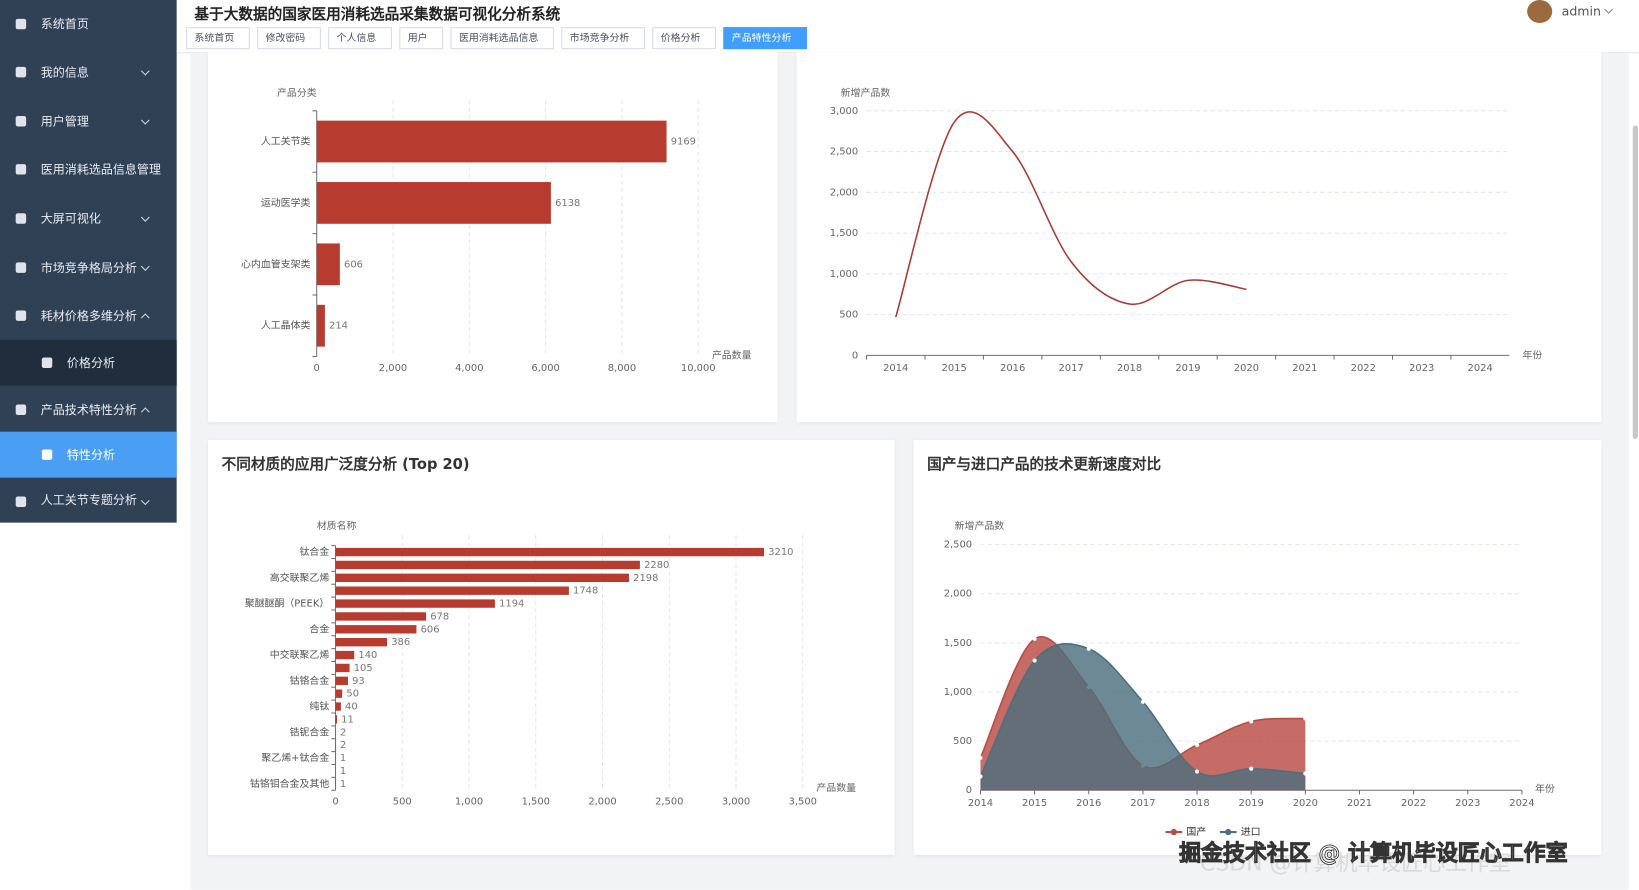 This screenshot has height=890, width=1639. I want to click on value-label: 140, so click(367, 655).